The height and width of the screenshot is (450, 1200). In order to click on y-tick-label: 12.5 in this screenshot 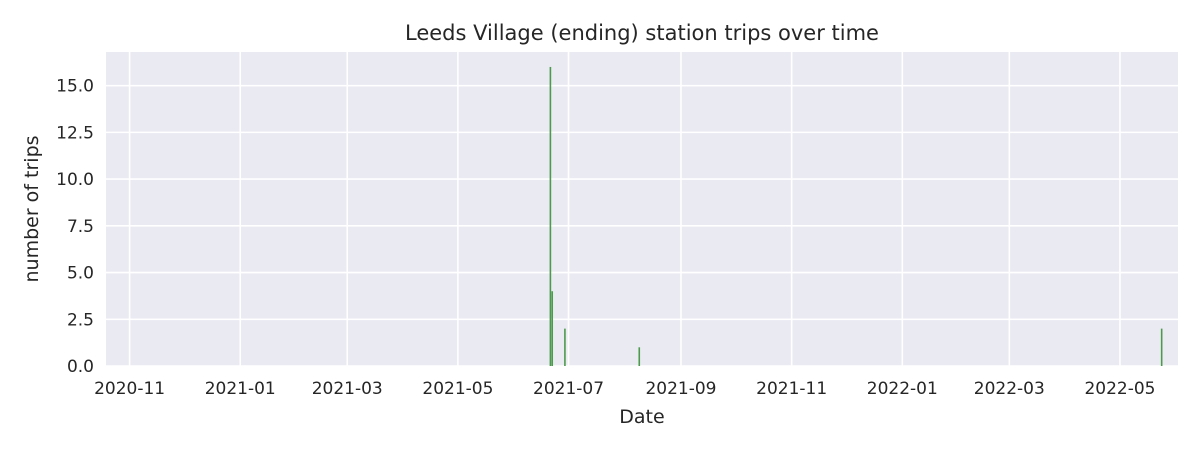, I will do `click(75, 133)`.